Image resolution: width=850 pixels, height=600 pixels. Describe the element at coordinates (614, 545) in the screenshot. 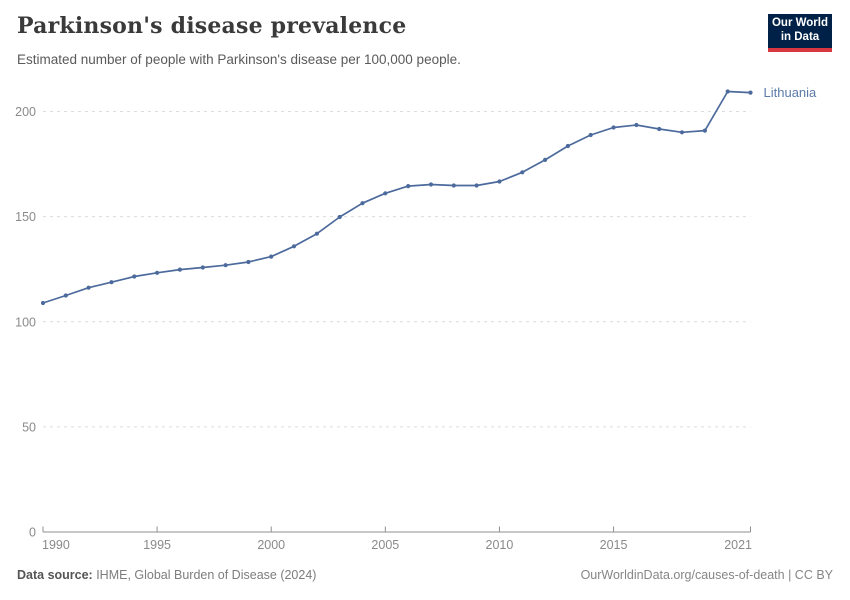

I see `x-axis-tick-label: 2015` at that location.